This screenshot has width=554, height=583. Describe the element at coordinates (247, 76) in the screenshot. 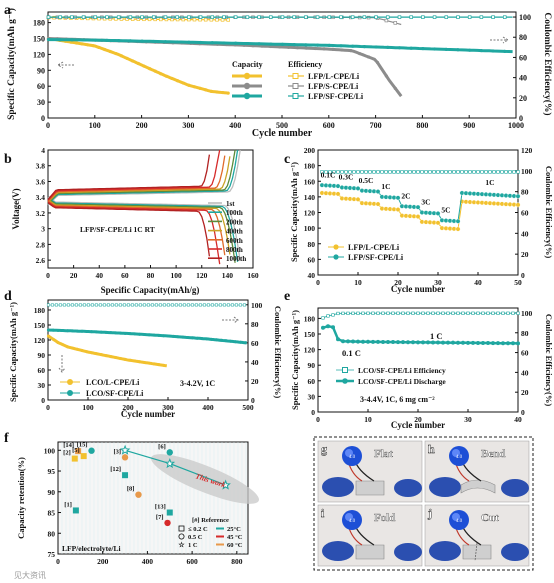

I see `legend-marker-capacity` at that location.